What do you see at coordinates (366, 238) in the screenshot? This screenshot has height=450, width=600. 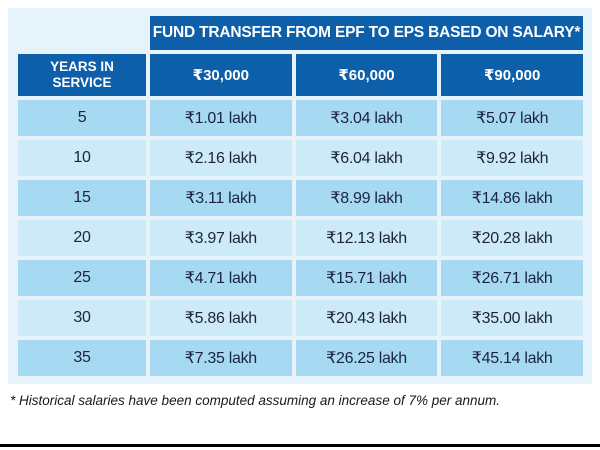 I see `value-cell: ₹12.13 lakh` at bounding box center [366, 238].